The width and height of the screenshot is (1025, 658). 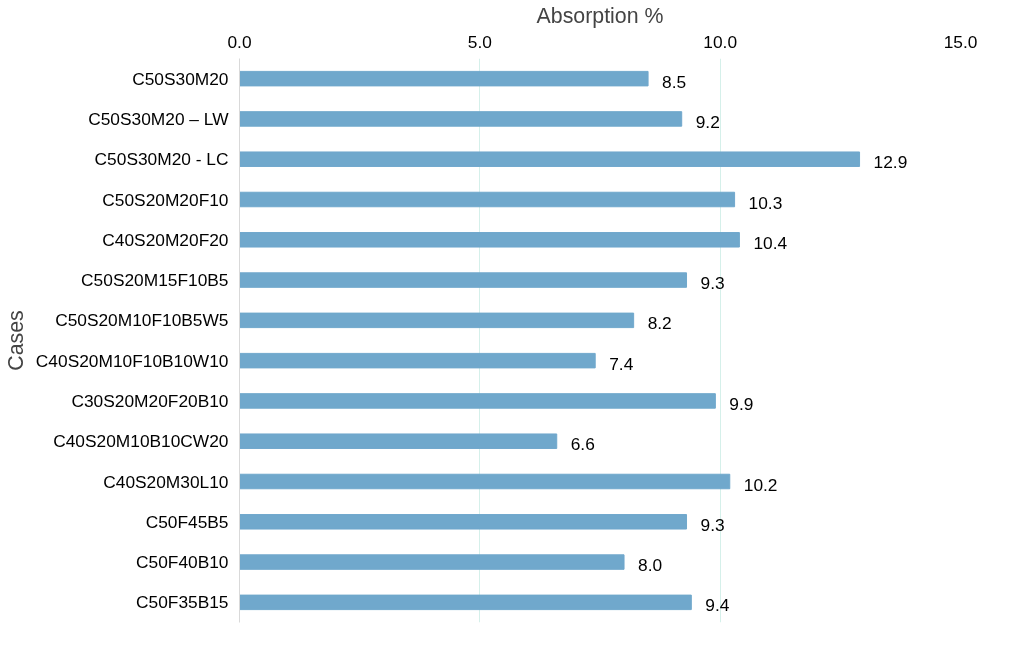 I want to click on y-tick-label: C50S30M20 - LC, so click(x=161, y=159).